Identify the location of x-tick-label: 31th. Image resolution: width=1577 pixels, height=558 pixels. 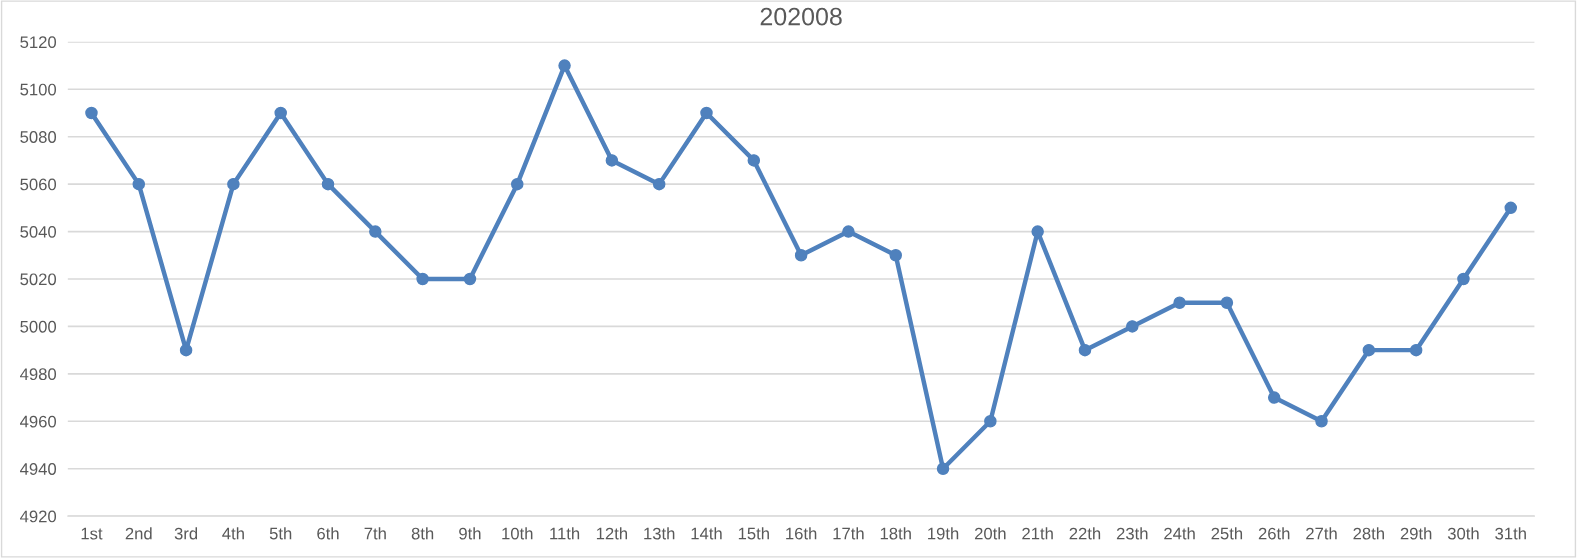
(1510, 533).